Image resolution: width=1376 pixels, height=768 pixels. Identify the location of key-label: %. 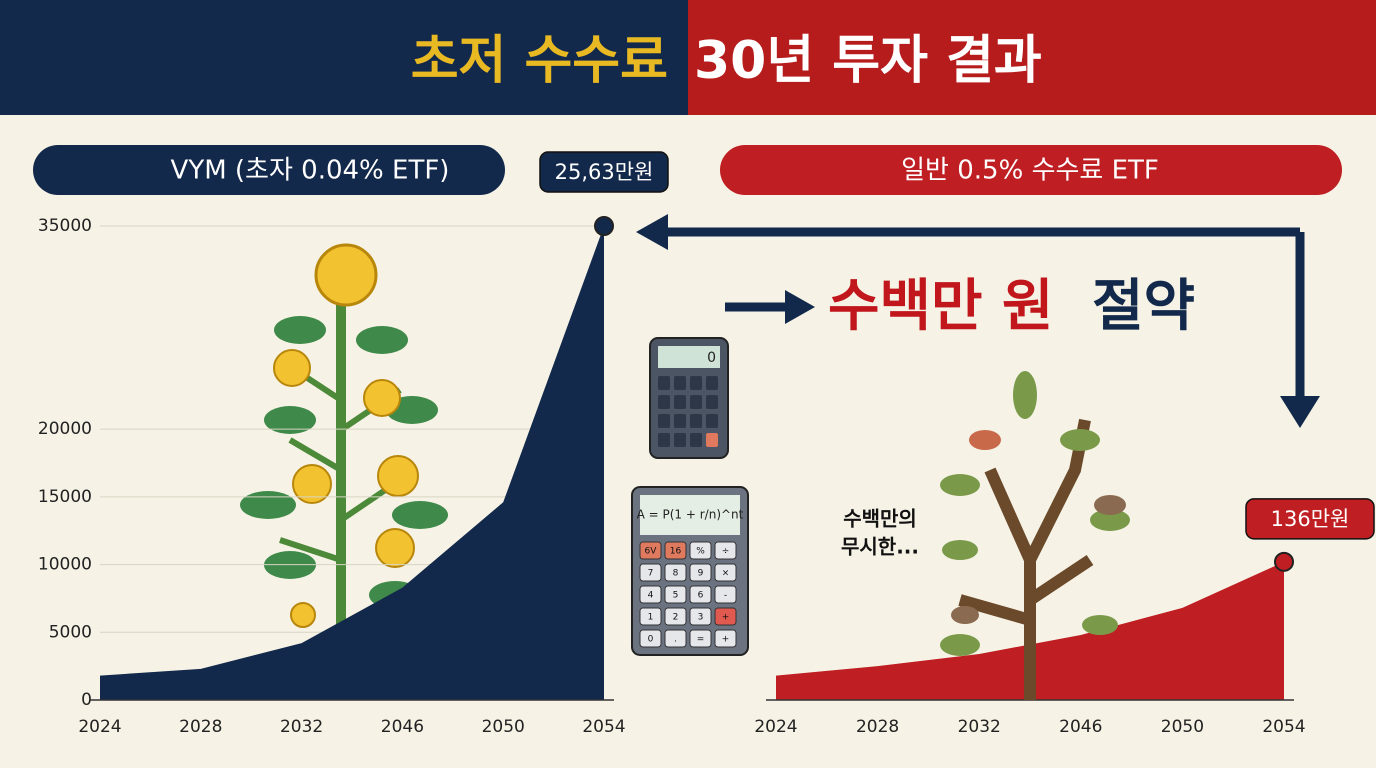
(700, 552).